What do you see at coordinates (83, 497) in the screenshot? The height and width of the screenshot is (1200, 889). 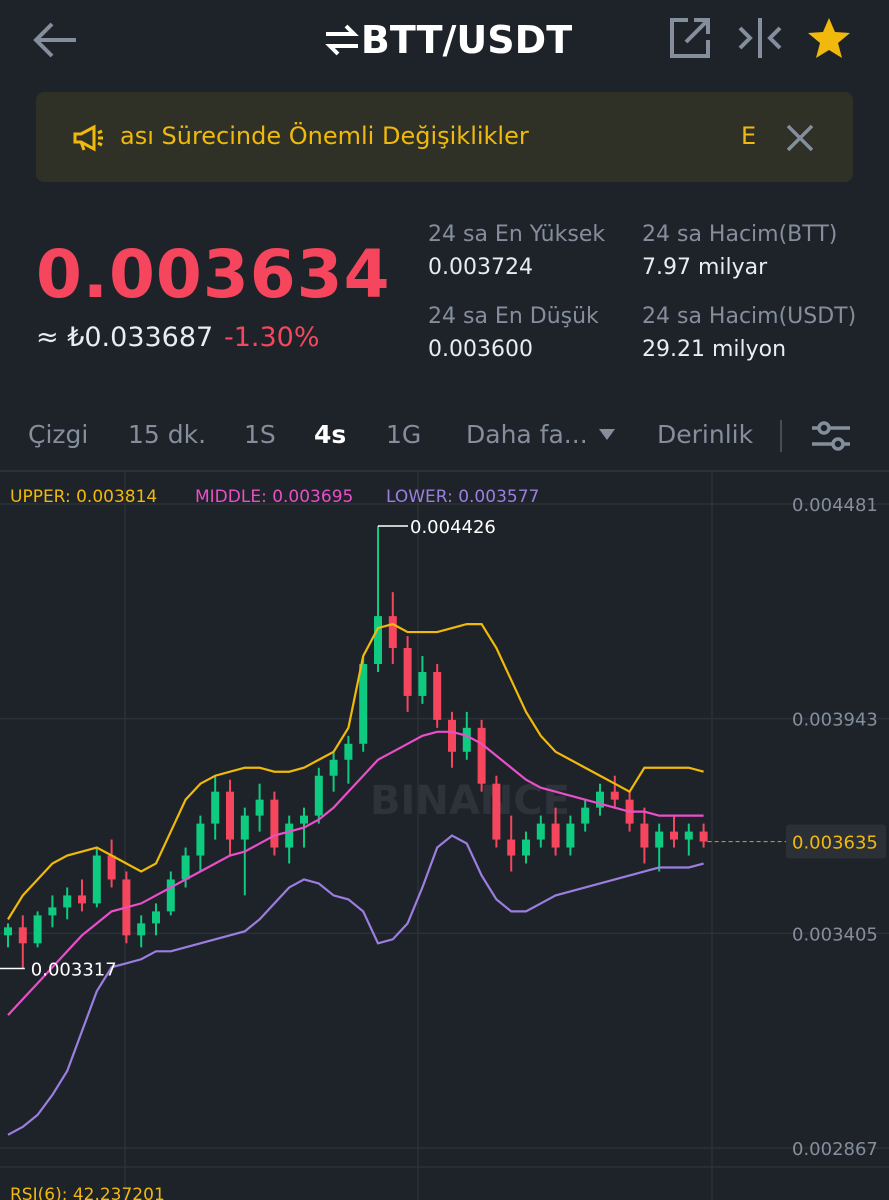 I see `legend-entry: UPPER: 0.003814` at bounding box center [83, 497].